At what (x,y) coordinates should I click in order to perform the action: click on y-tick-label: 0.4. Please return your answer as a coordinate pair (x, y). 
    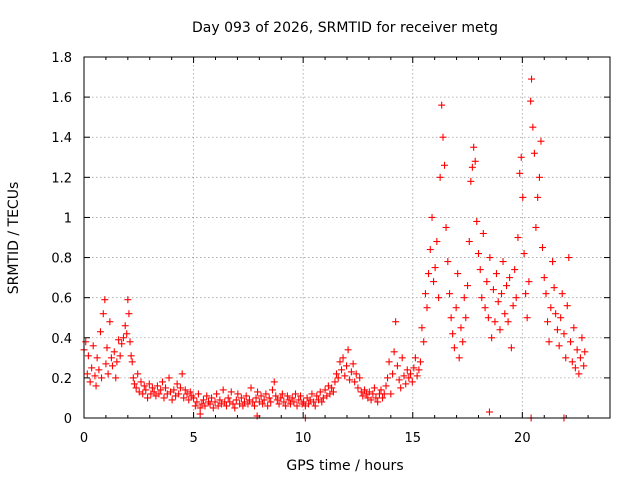
    Looking at the image, I should click on (61, 339).